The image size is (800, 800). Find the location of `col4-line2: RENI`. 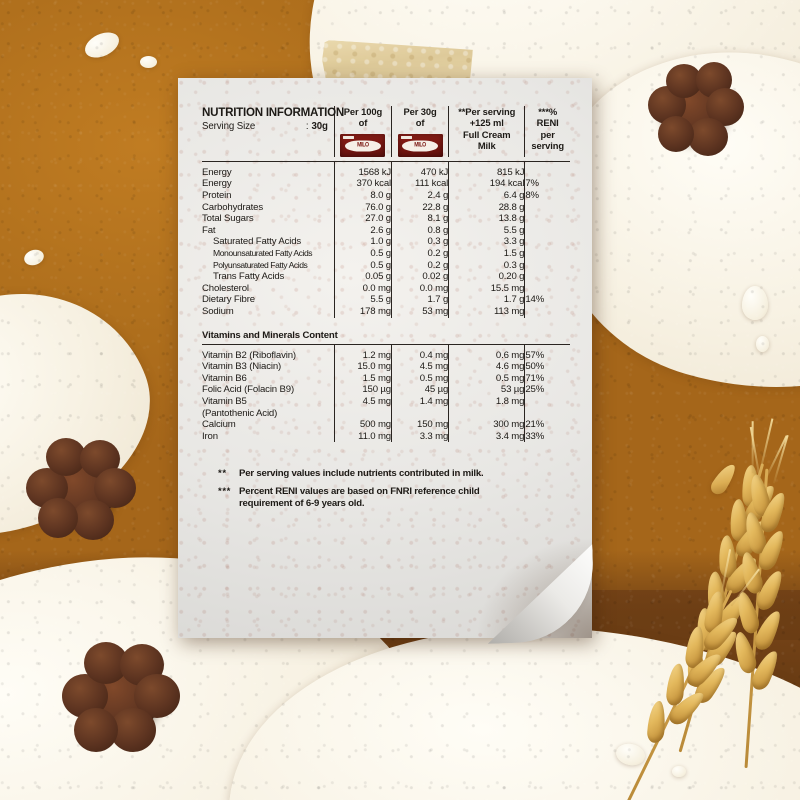

col4-line2: RENI is located at coordinates (547, 123).